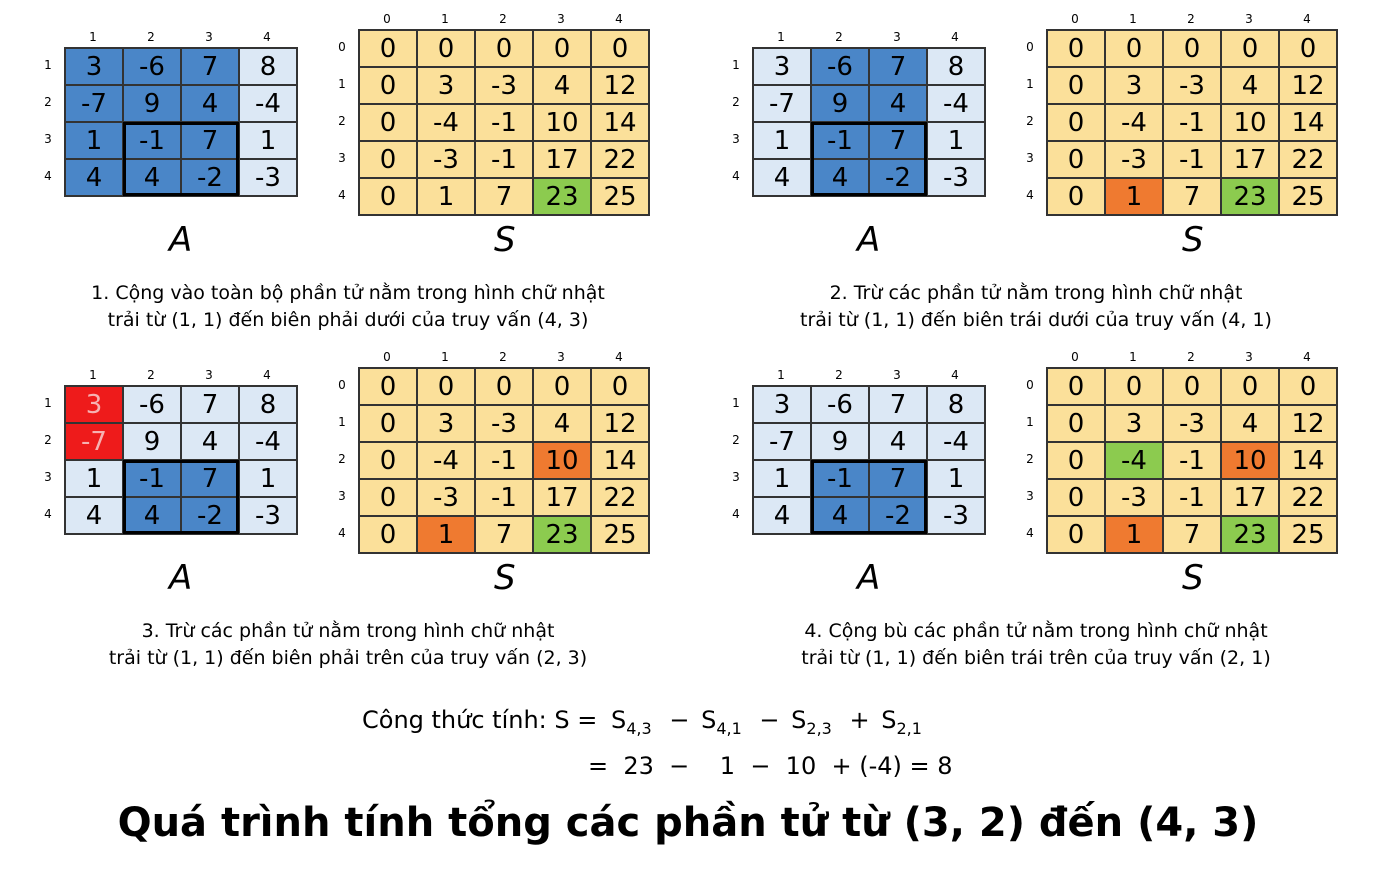 The width and height of the screenshot is (1376, 886). Describe the element at coordinates (620, 196) in the screenshot. I see `matrix-s-cell: 25` at that location.